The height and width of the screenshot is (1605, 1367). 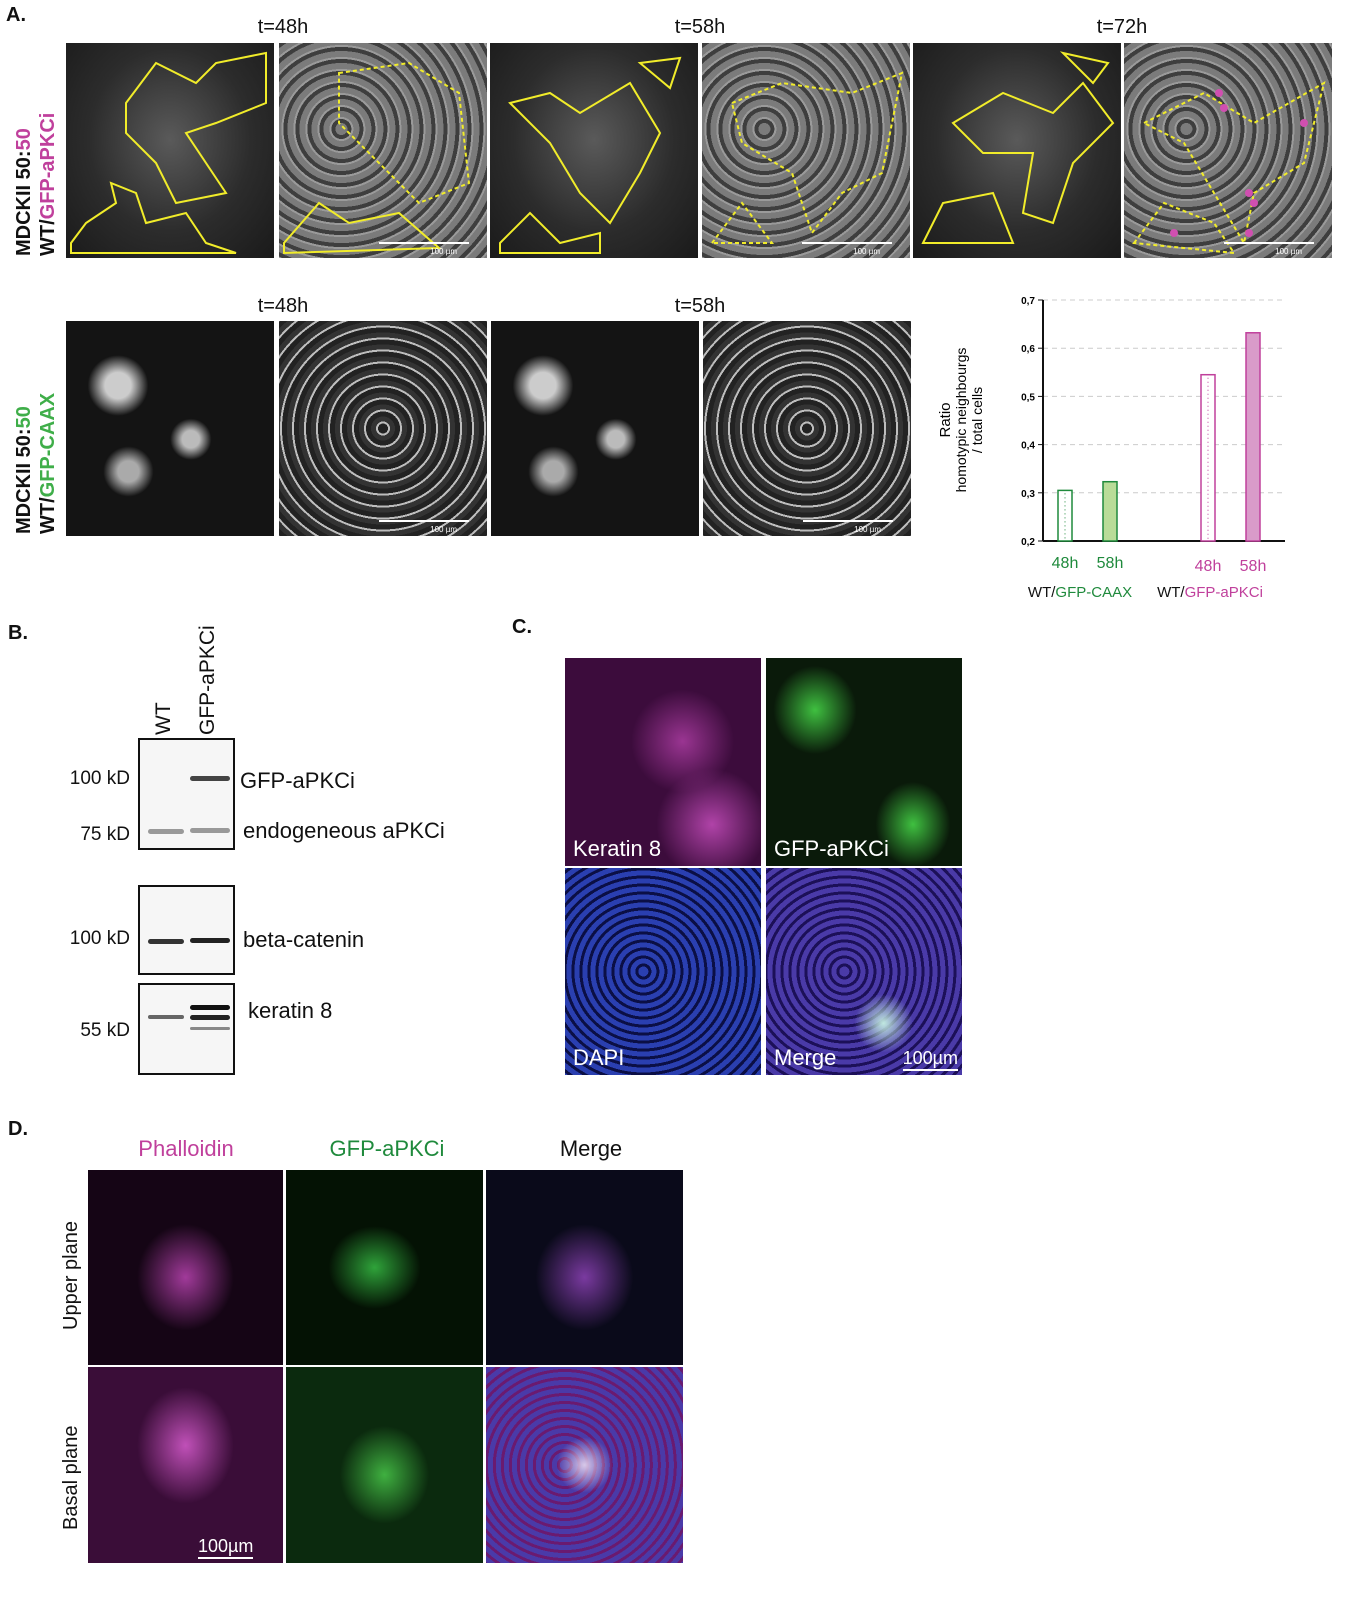 What do you see at coordinates (584, 1267) in the screenshot?
I see `image-merge-upper` at bounding box center [584, 1267].